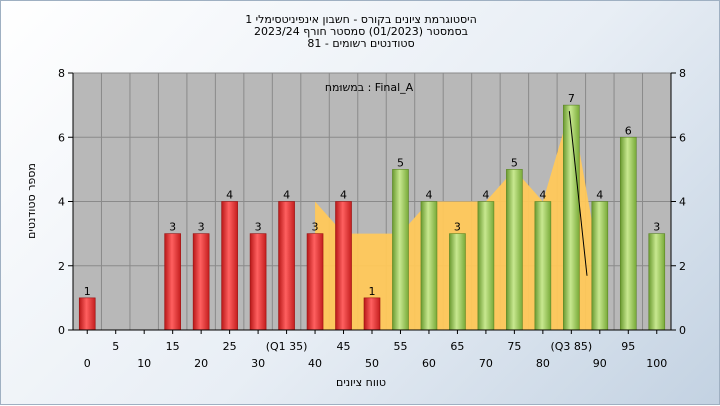  What do you see at coordinates (457, 227) in the screenshot?
I see `data-label-65: 3` at bounding box center [457, 227].